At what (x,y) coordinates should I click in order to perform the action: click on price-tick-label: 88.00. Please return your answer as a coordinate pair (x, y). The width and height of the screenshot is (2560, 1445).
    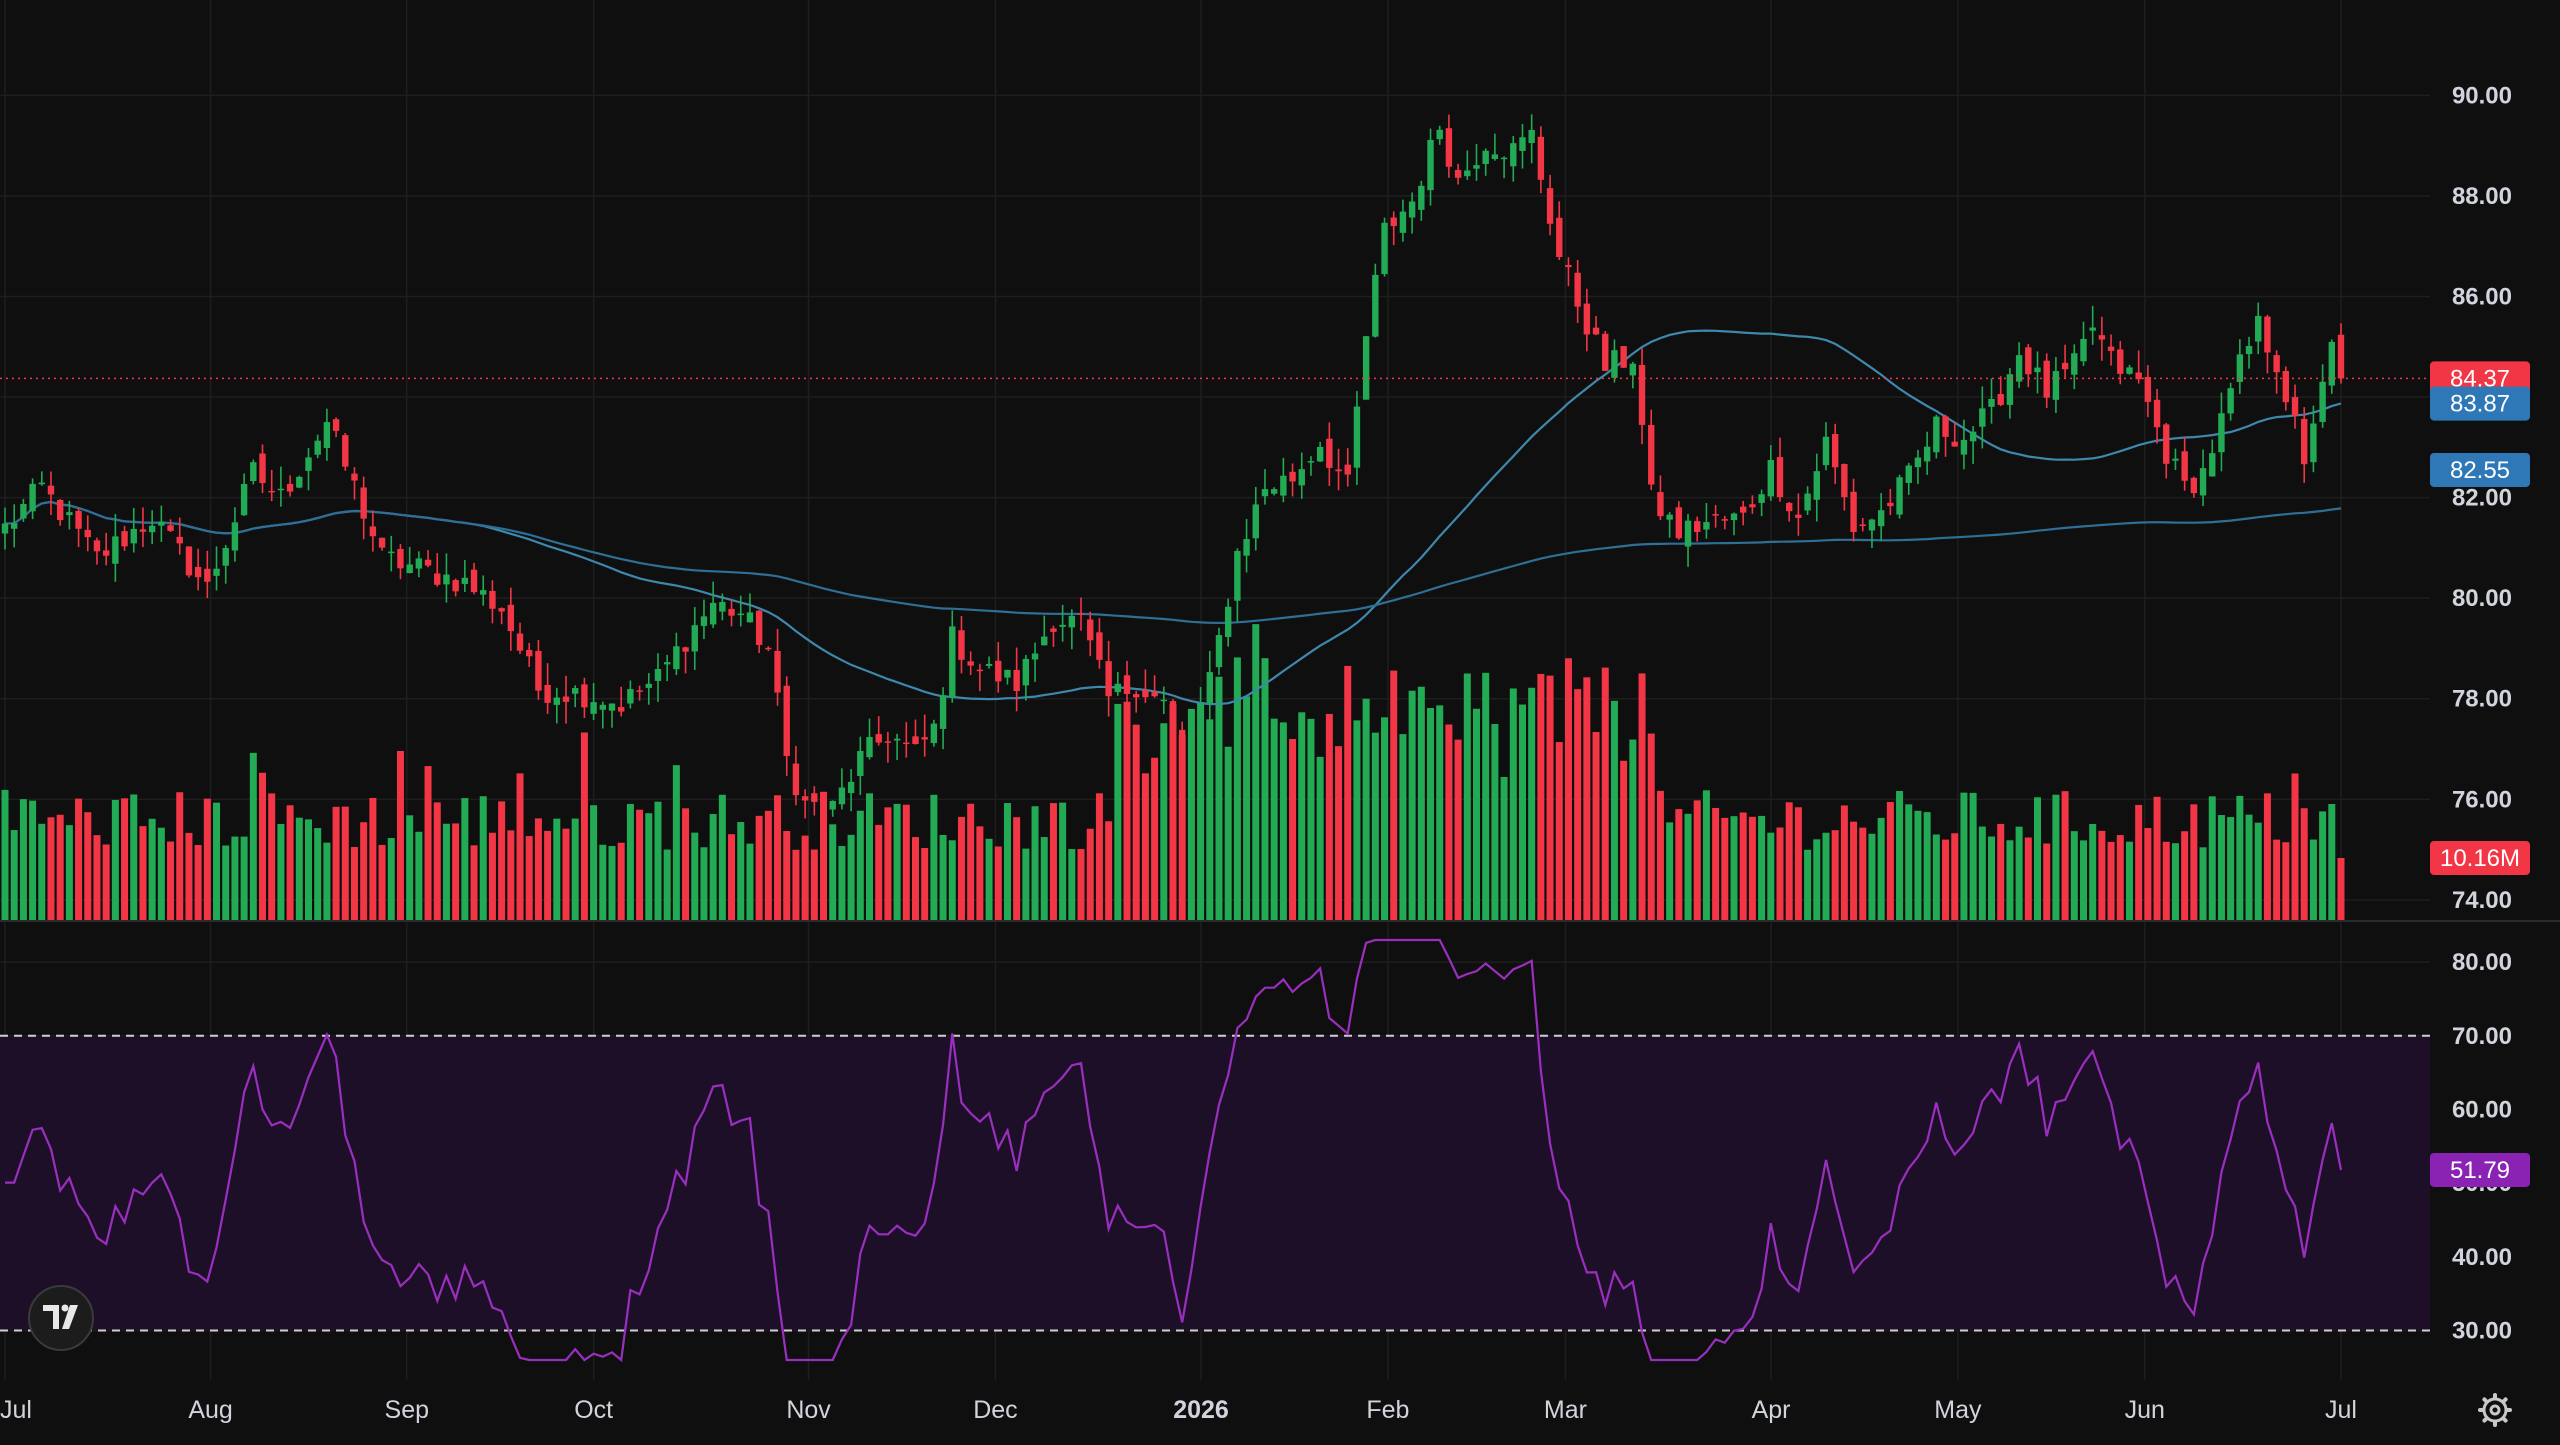
    Looking at the image, I should click on (2482, 196).